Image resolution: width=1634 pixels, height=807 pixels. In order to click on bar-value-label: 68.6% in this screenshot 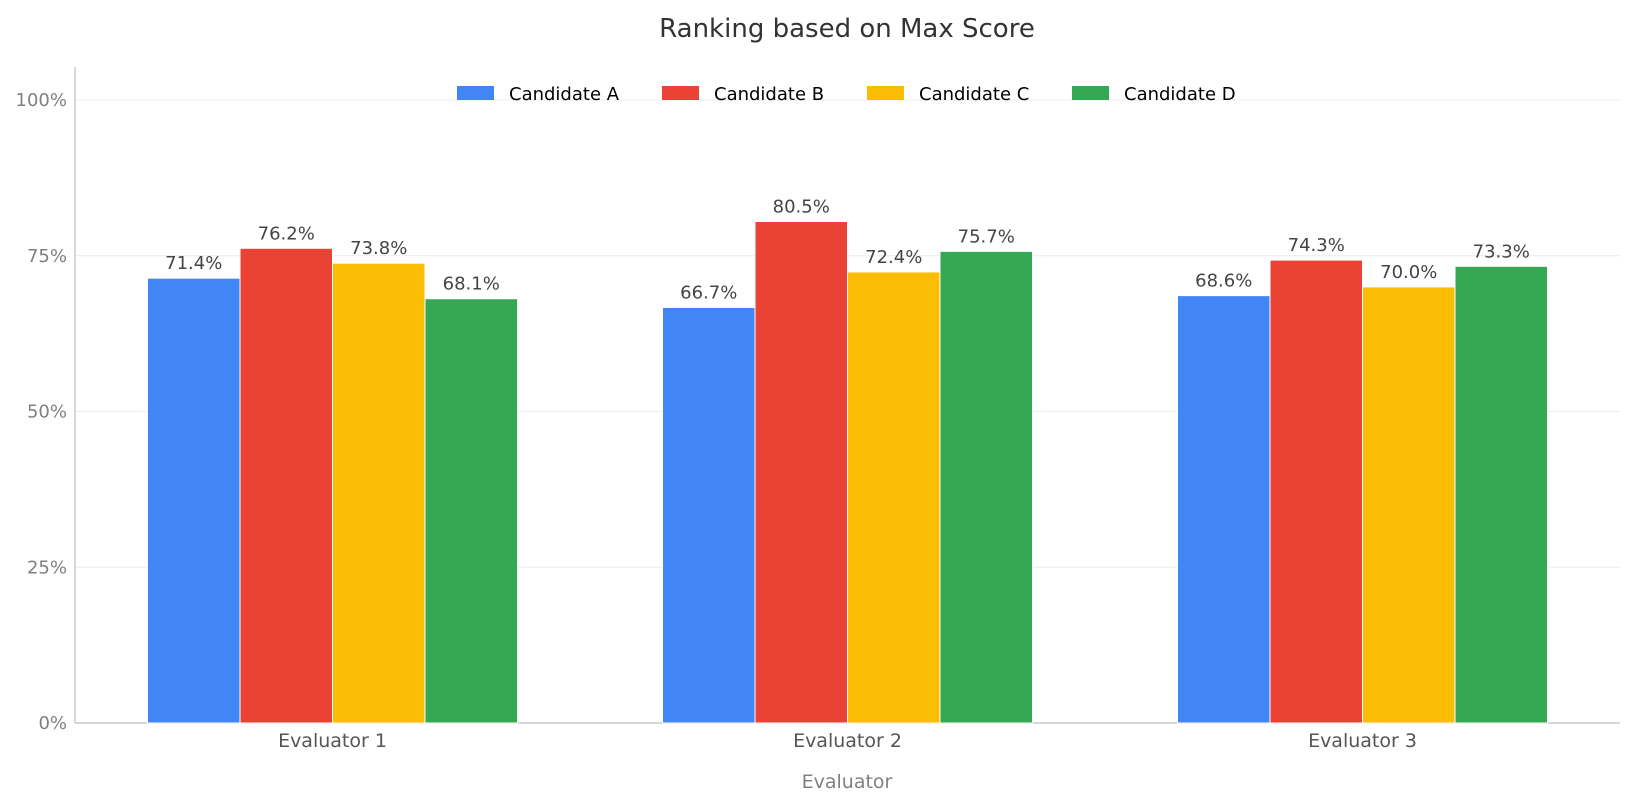, I will do `click(1223, 281)`.